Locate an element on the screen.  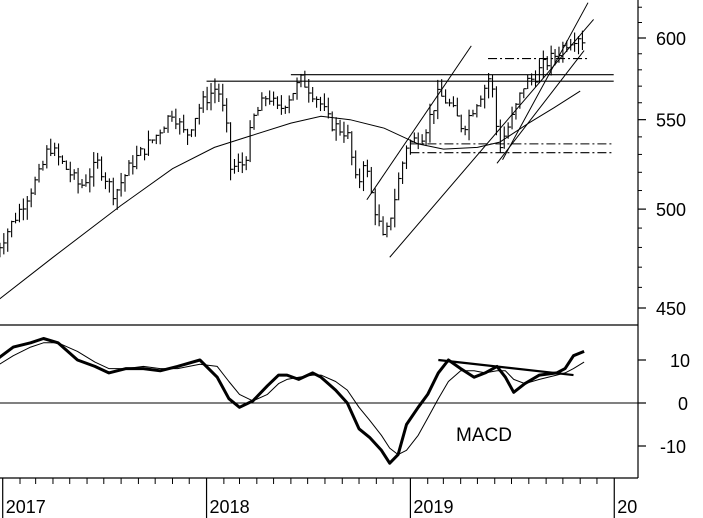
year-tick-label: 2018 is located at coordinates (230, 507).